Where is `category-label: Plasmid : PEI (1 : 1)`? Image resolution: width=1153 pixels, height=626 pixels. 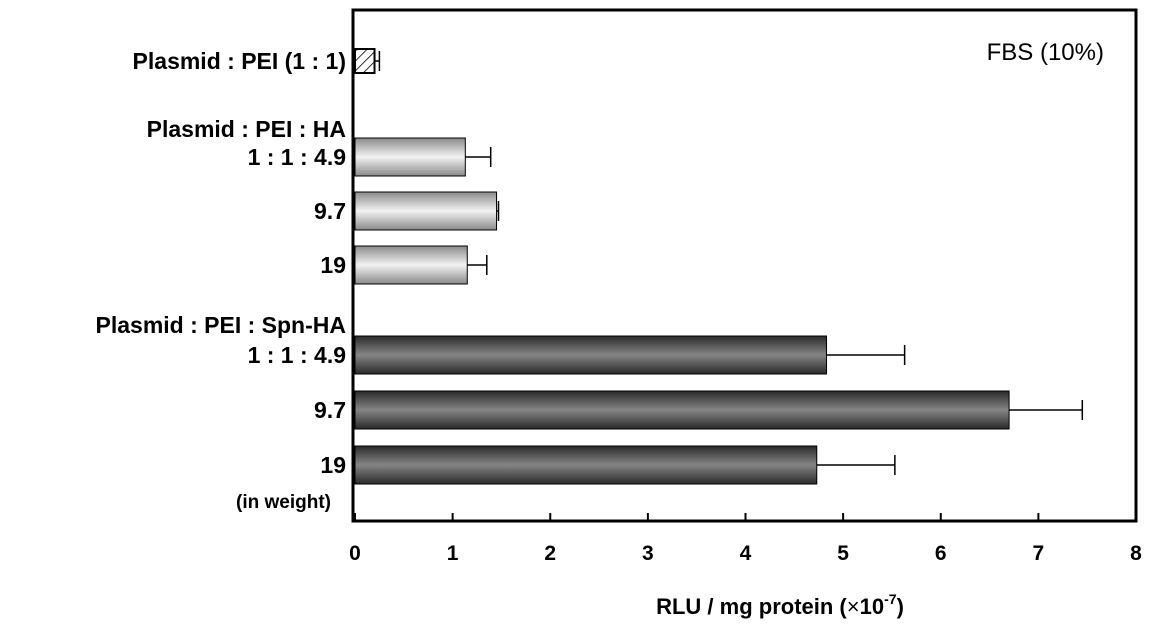 category-label: Plasmid : PEI (1 : 1) is located at coordinates (239, 61).